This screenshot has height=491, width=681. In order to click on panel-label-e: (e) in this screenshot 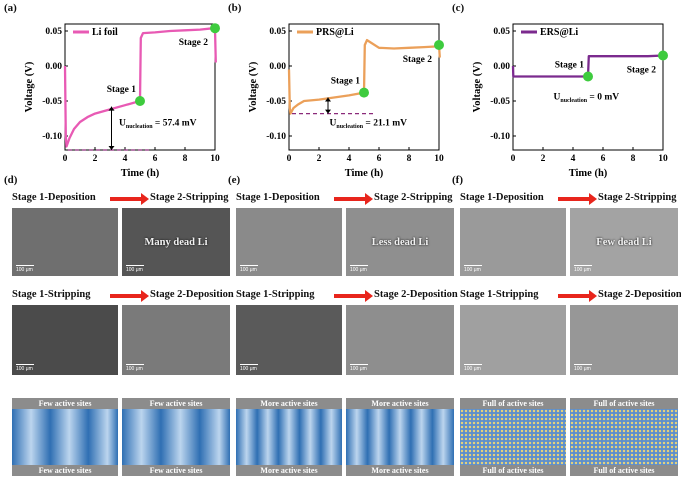, I will do `click(234, 180)`.